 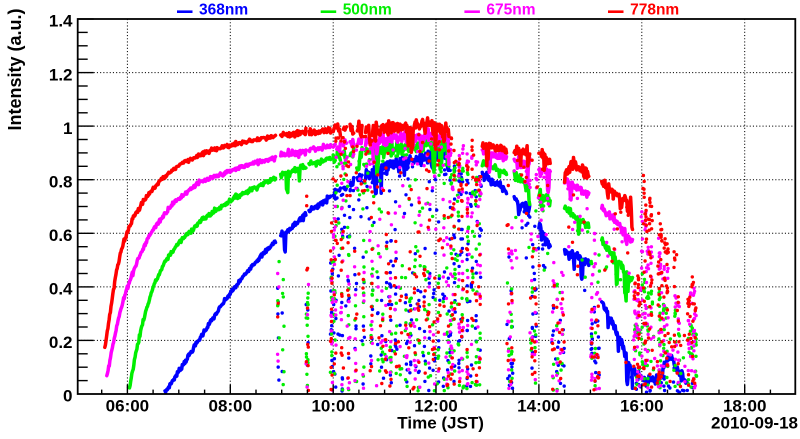 I want to click on svg-text: 0.8, so click(x=61, y=181).